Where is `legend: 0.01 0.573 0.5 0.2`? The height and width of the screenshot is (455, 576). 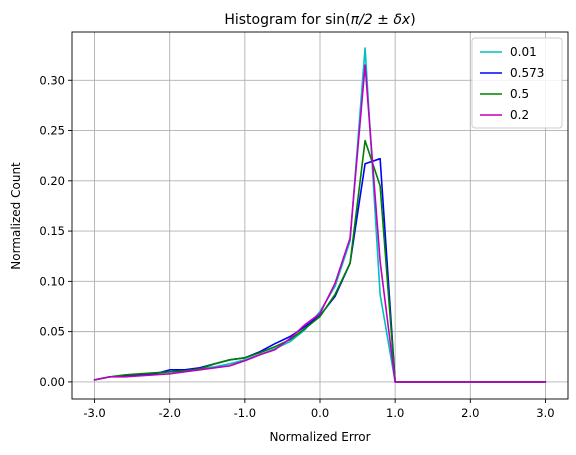
legend: 0.01 0.573 0.5 0.2 is located at coordinates (517, 83).